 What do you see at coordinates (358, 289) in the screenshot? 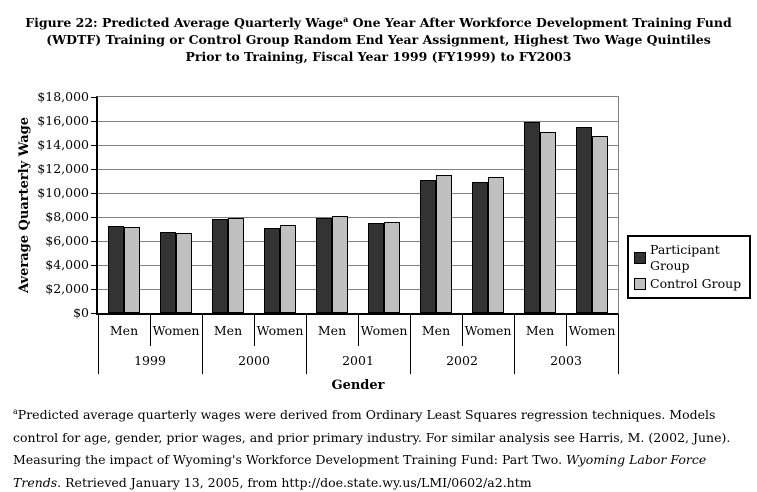
I see `gridline-2000` at bounding box center [358, 289].